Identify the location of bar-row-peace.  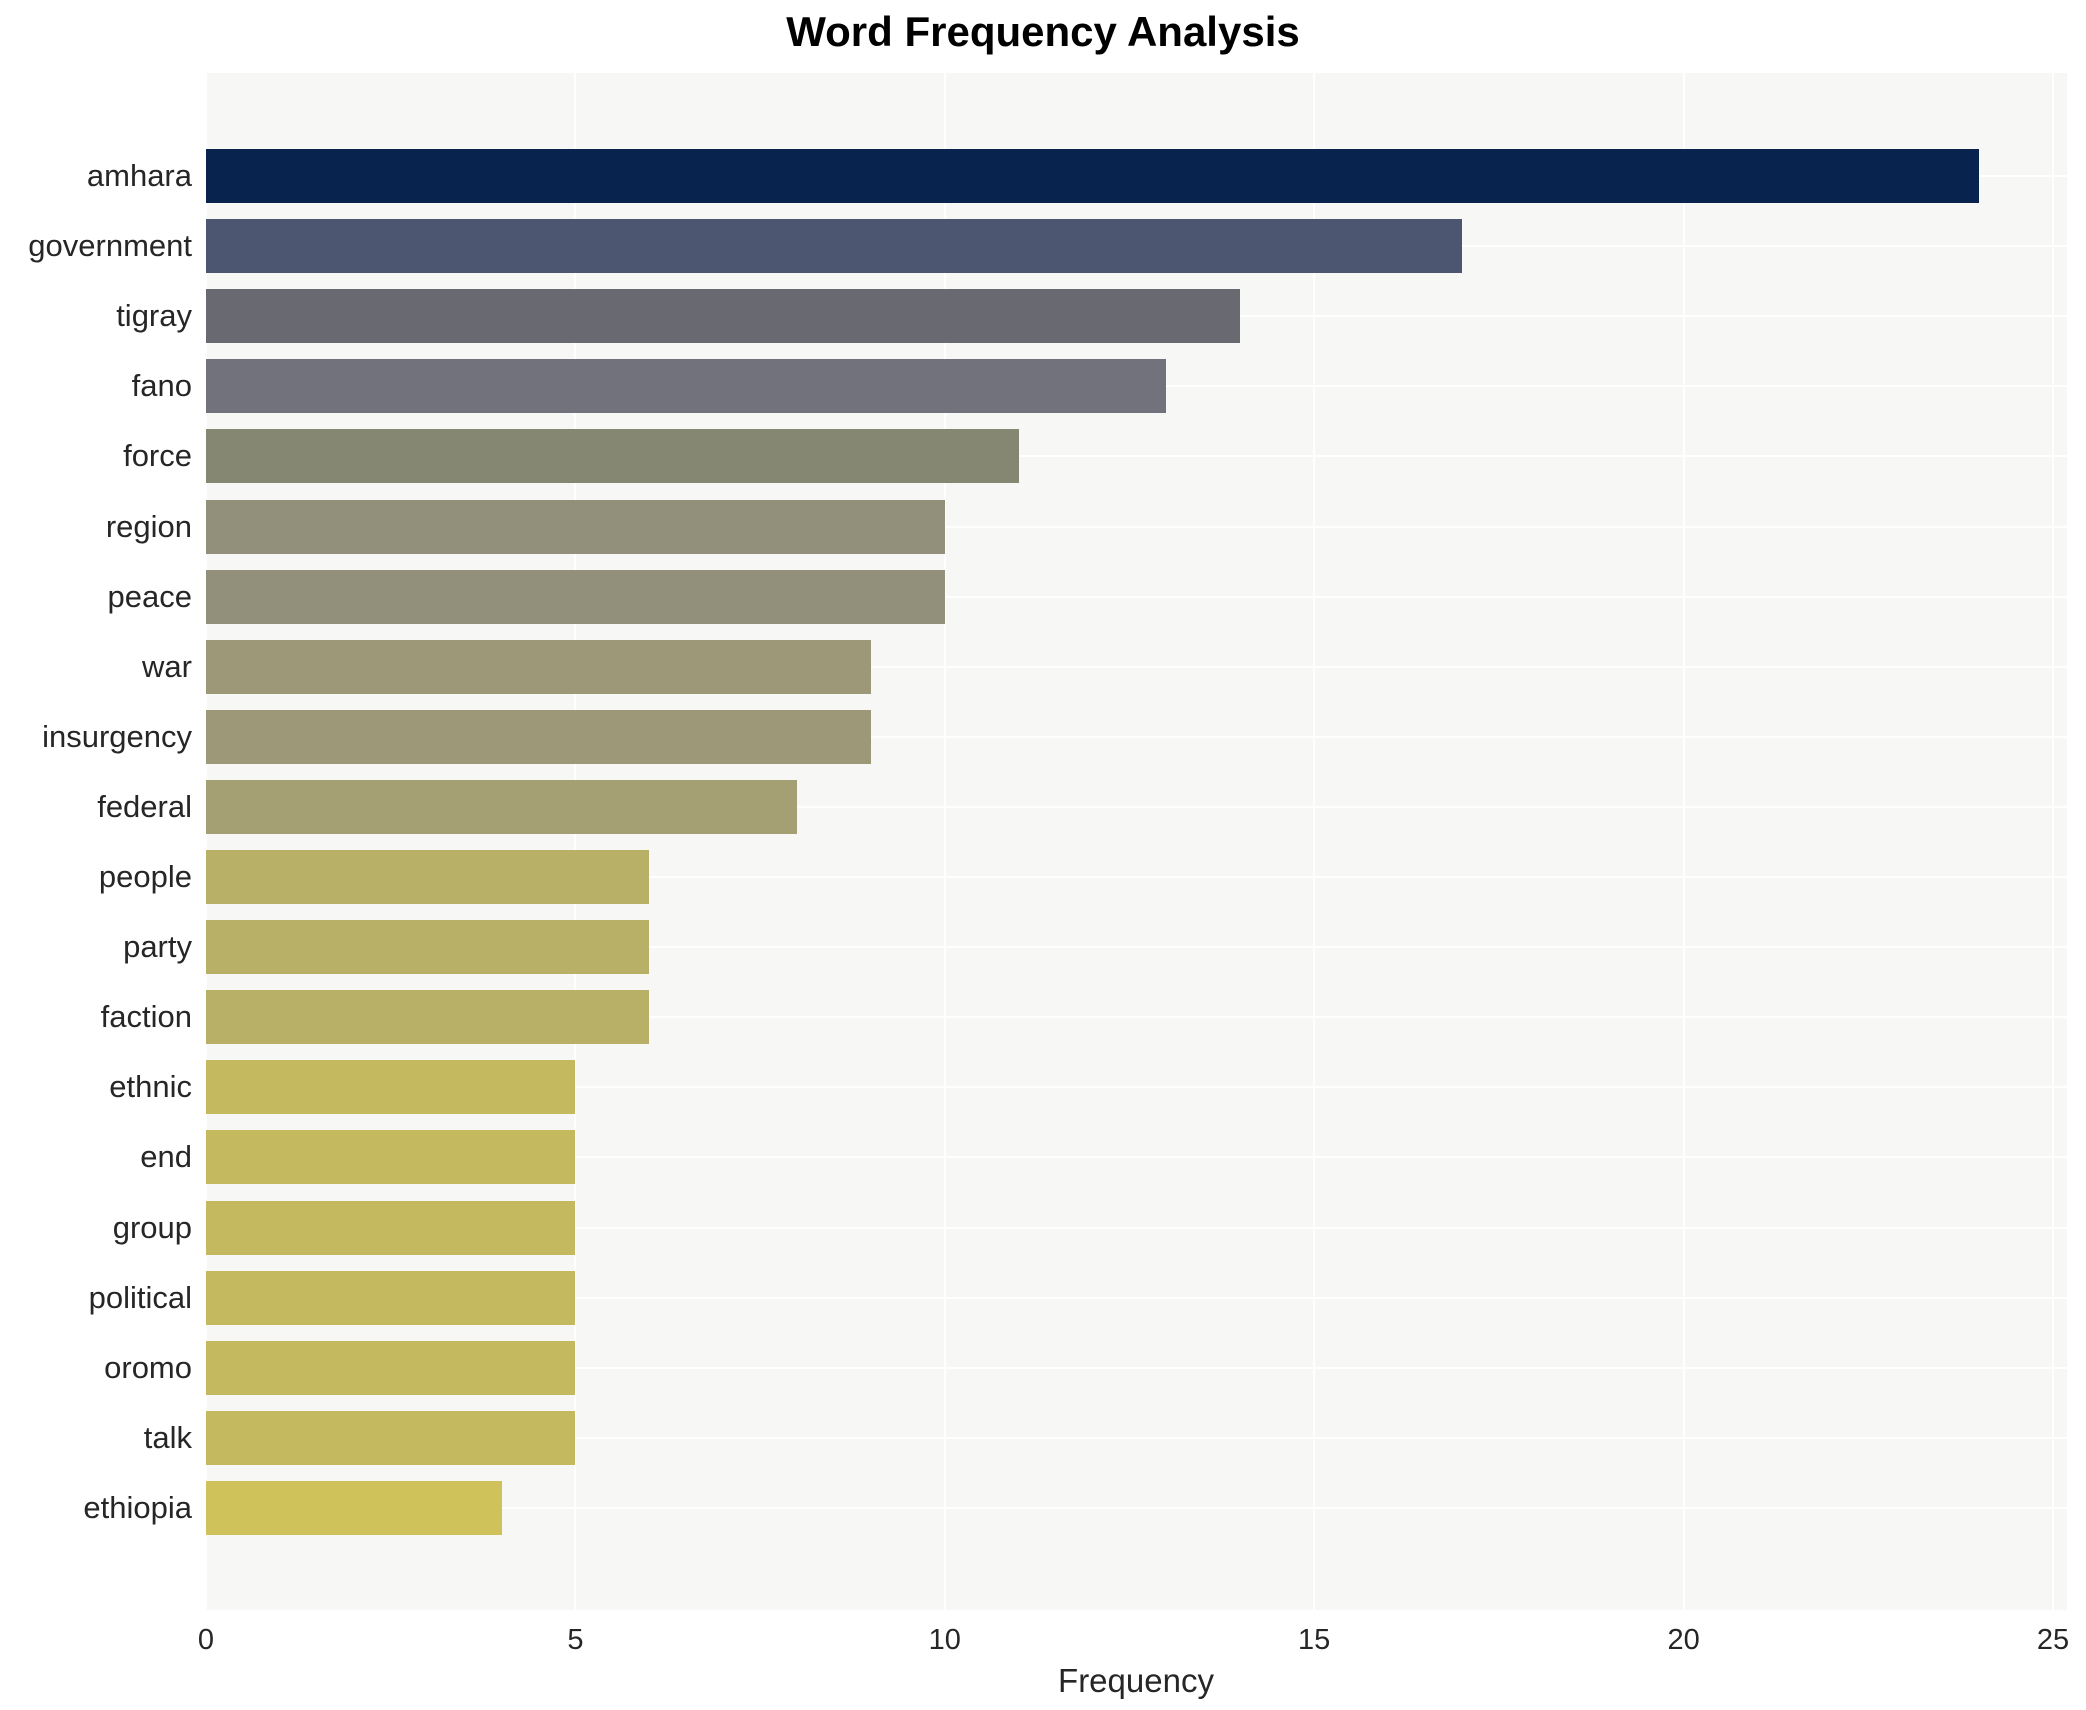
(1136, 597).